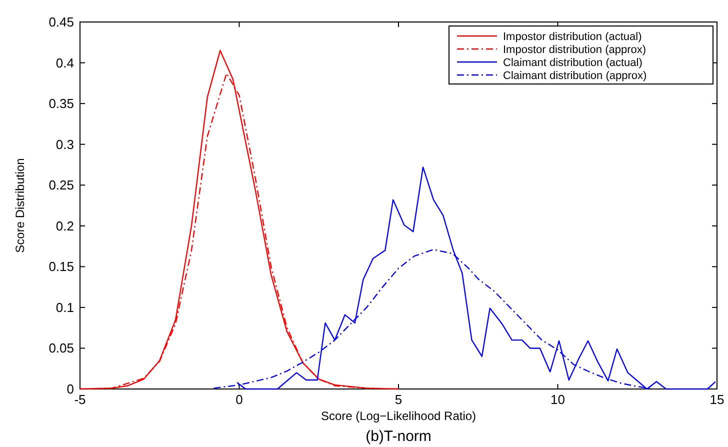 The image size is (728, 447). I want to click on x-tick-label: 15, so click(717, 399).